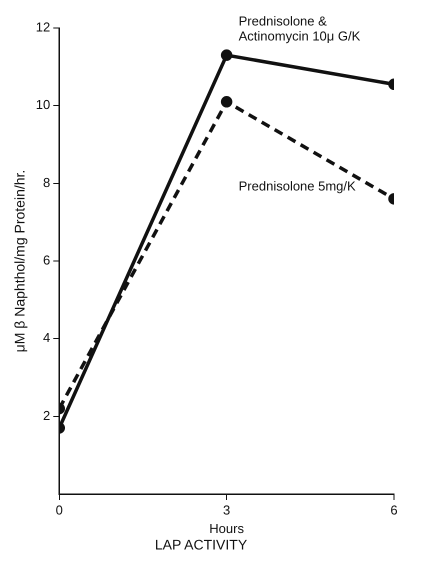  What do you see at coordinates (46, 260) in the screenshot?
I see `y-tick-label: 6` at bounding box center [46, 260].